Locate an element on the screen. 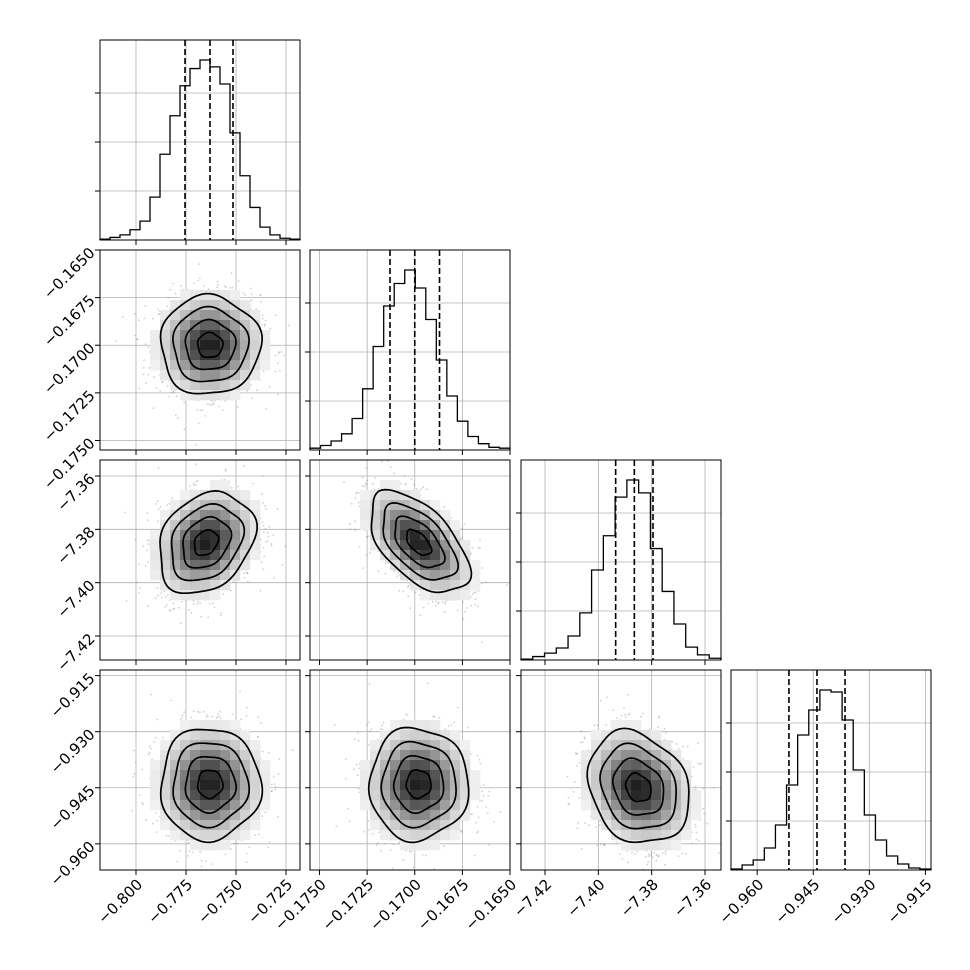 The width and height of the screenshot is (970, 970). joint-panel-2-3-frame is located at coordinates (621, 770).